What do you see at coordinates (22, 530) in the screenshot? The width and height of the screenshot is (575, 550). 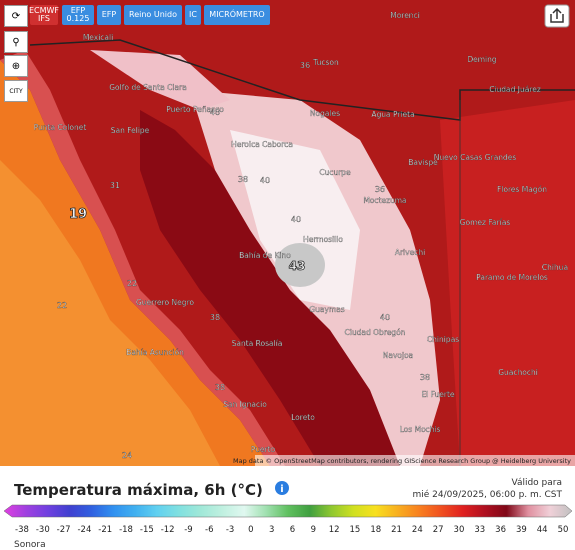 I see `scale-label: -38` at bounding box center [22, 530].